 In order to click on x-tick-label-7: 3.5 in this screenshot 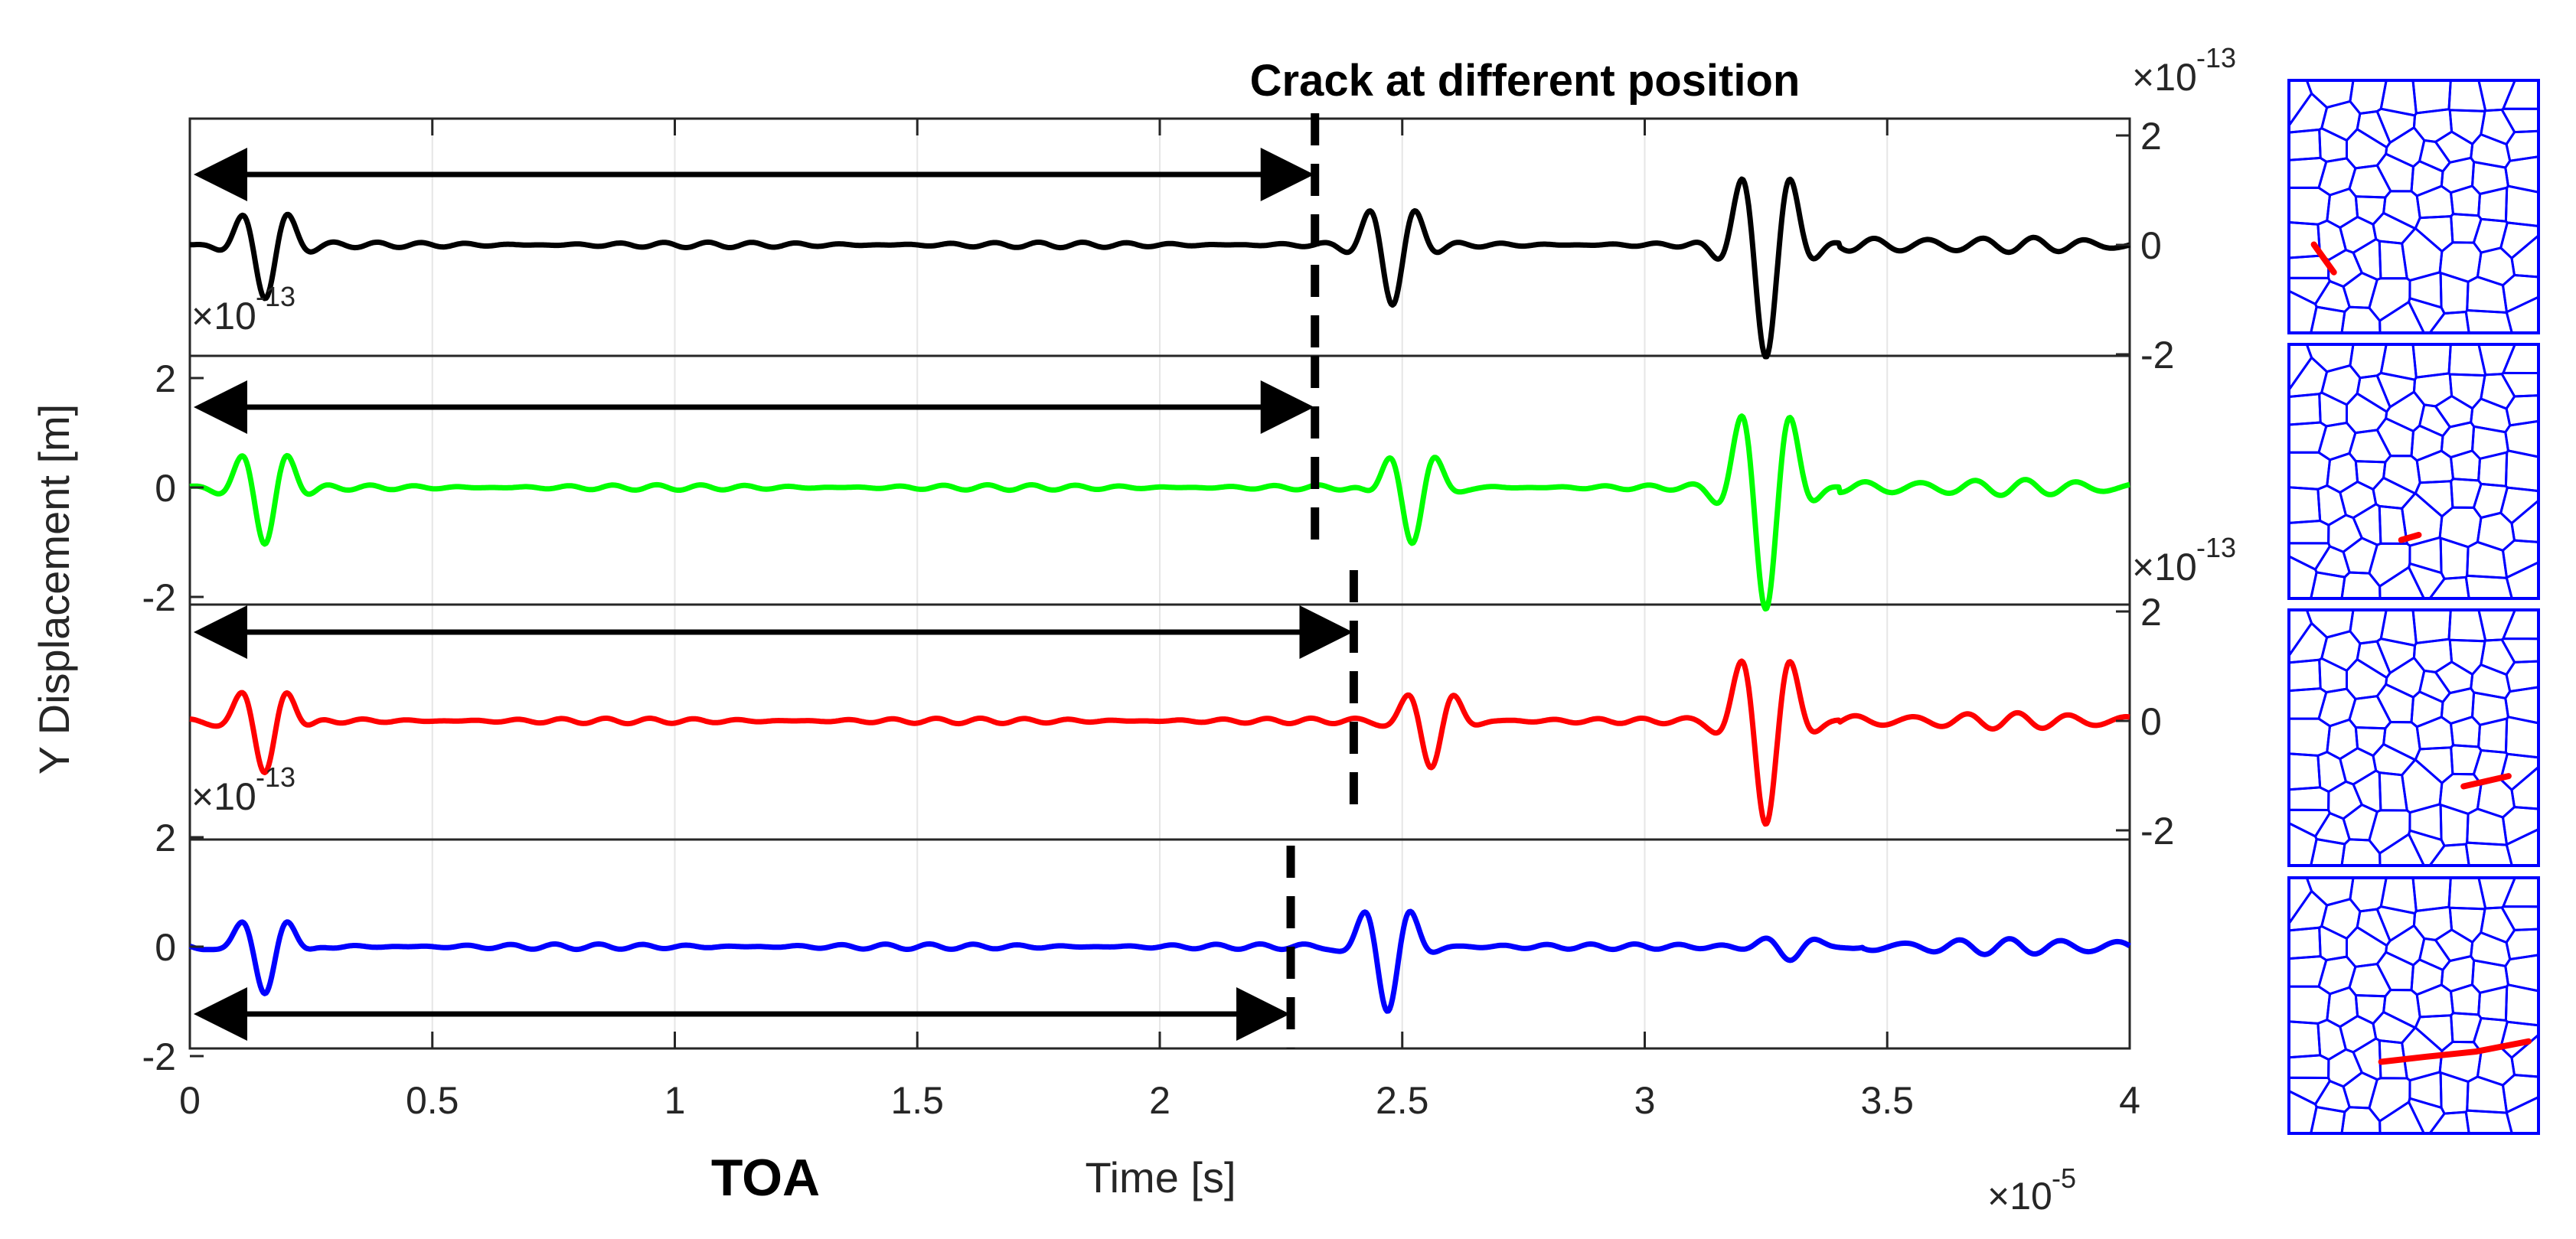, I will do `click(1887, 1101)`.